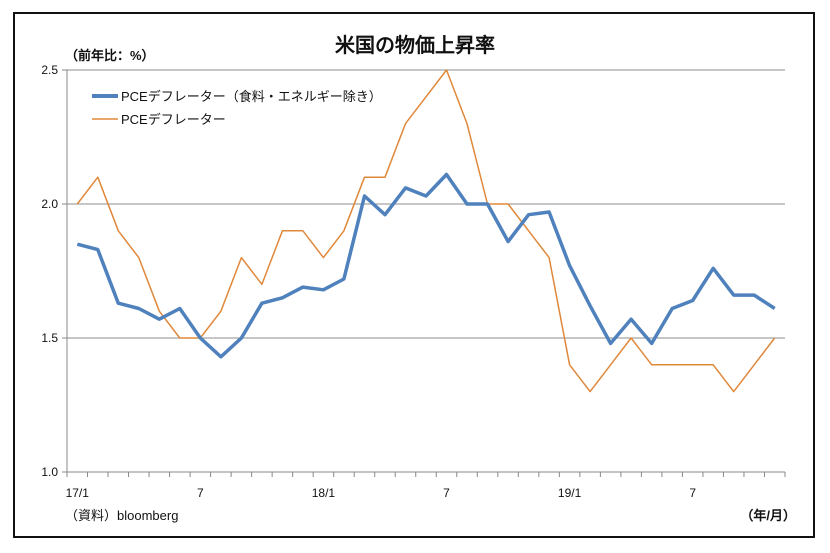 The image size is (830, 553). Describe the element at coordinates (173, 119) in the screenshot. I see `legend-label-headline: PCEデフレーター` at that location.